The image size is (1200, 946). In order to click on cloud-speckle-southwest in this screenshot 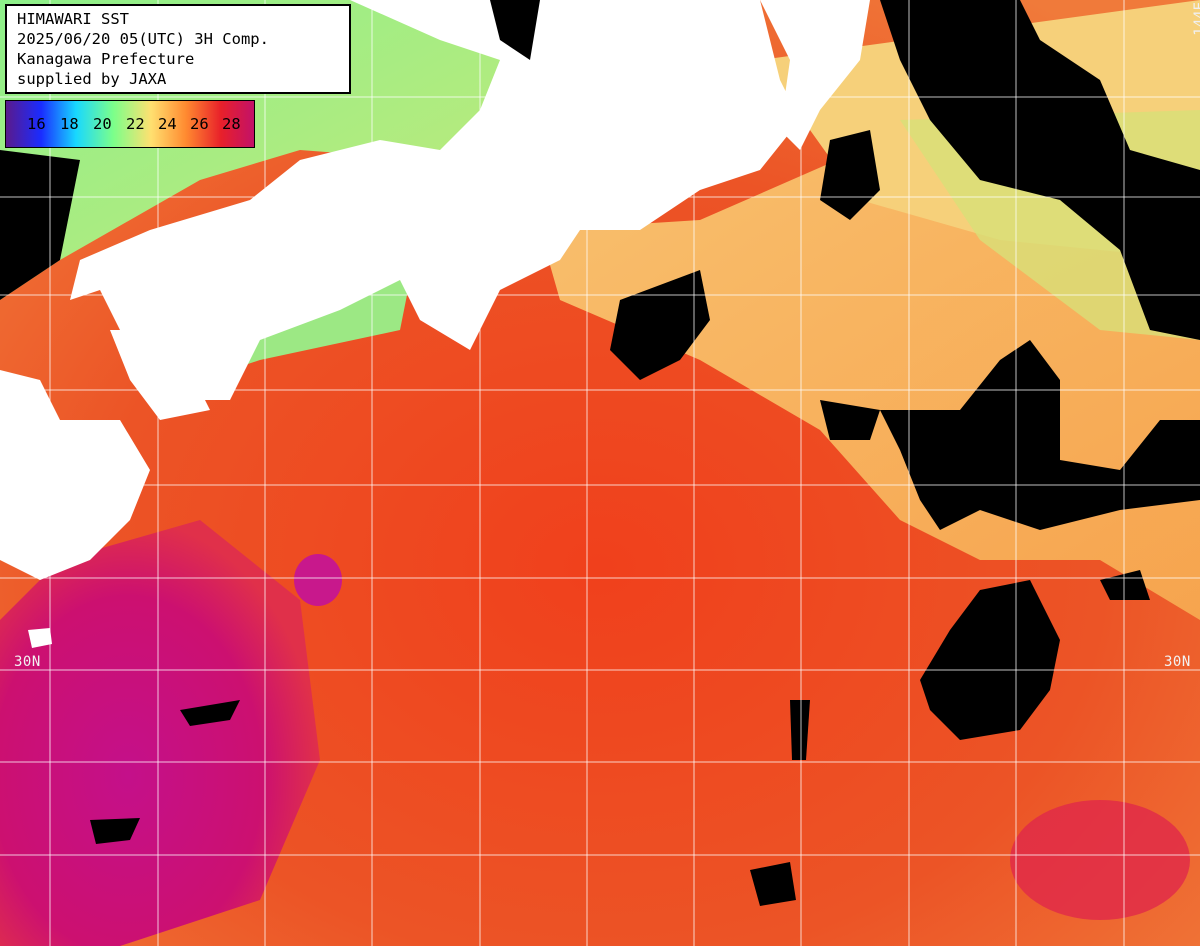, I will do `click(115, 831)`.